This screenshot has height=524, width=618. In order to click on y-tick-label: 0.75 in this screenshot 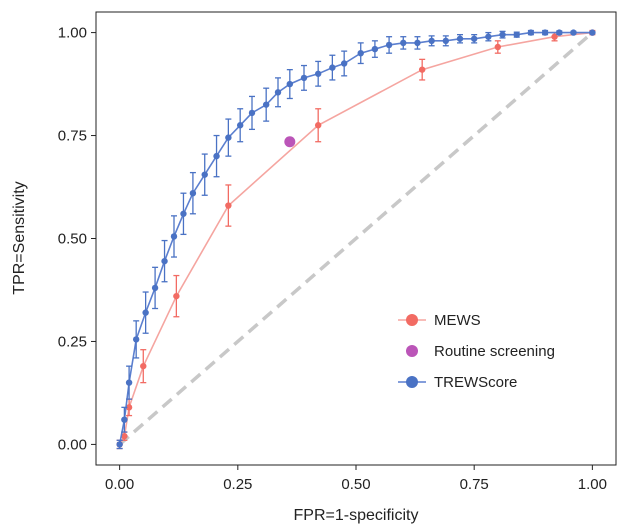, I will do `click(72, 136)`.